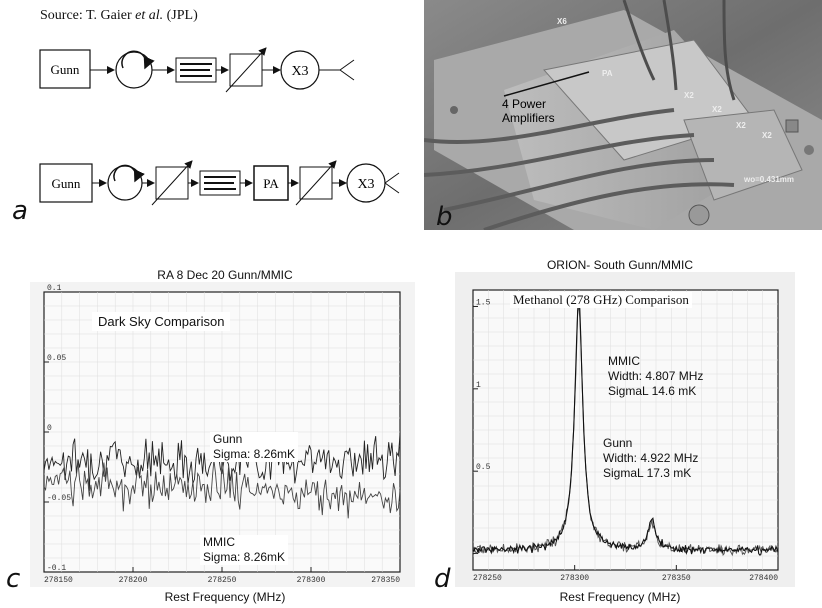  I want to click on gunn-width: Width: 4.922 MHz, so click(651, 458).